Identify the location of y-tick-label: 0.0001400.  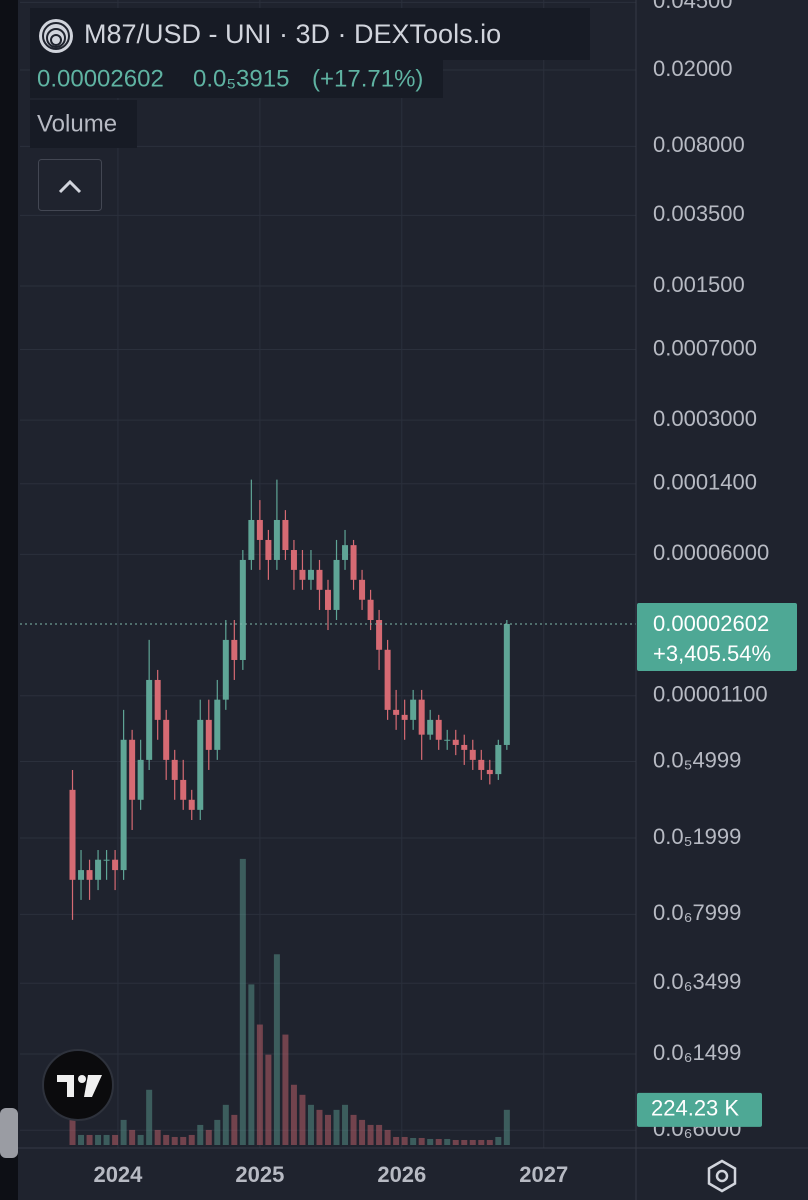
(705, 482).